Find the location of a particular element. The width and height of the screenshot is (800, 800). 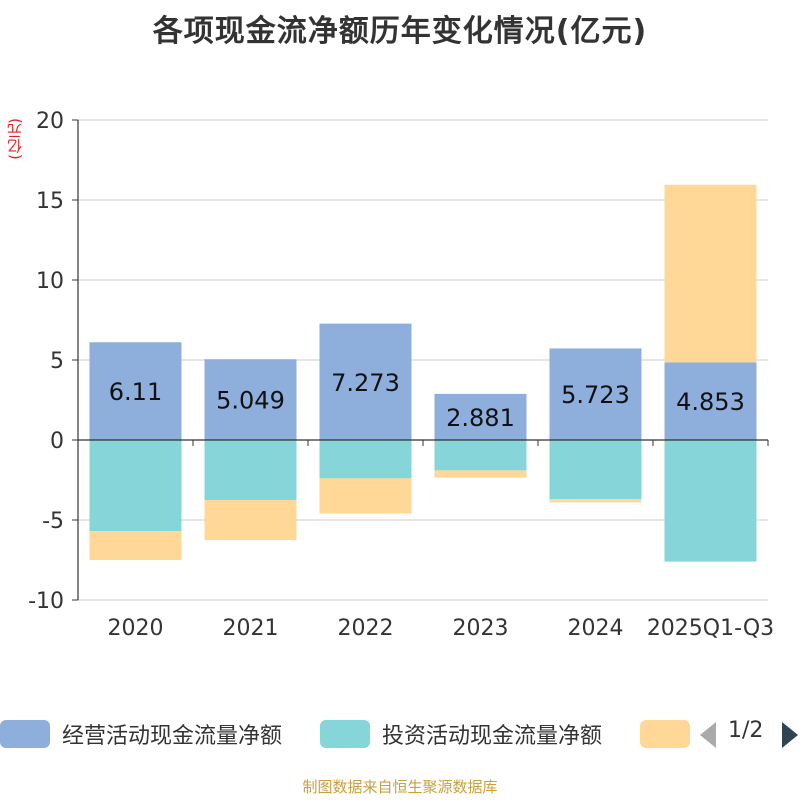

bar-value-label: 4.853 is located at coordinates (710, 402).